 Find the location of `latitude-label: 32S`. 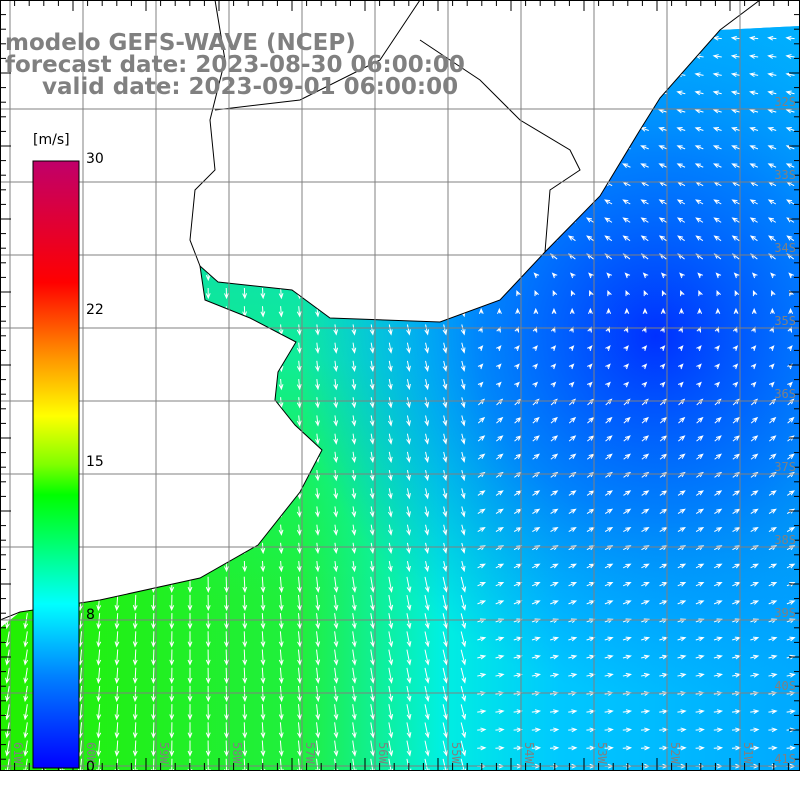

latitude-label: 32S is located at coordinates (785, 102).